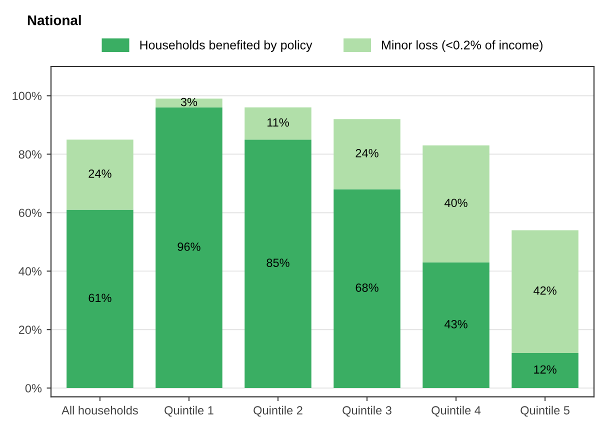  What do you see at coordinates (189, 411) in the screenshot?
I see `x-tick-label: Quintile 1` at bounding box center [189, 411].